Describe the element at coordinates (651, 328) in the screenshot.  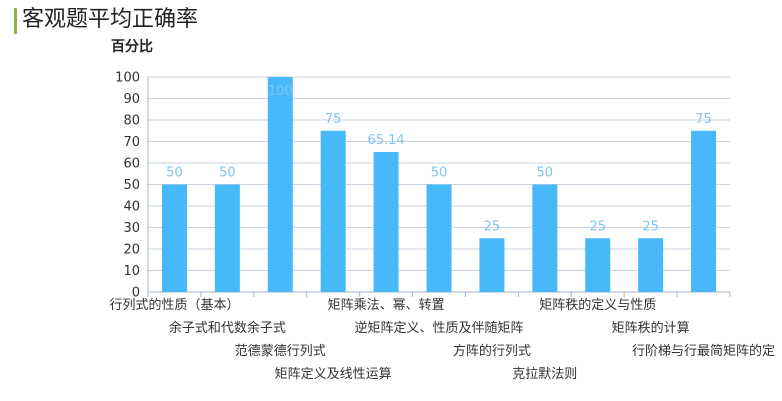
I see `x-category-label: 矩阵秩的计算` at that location.